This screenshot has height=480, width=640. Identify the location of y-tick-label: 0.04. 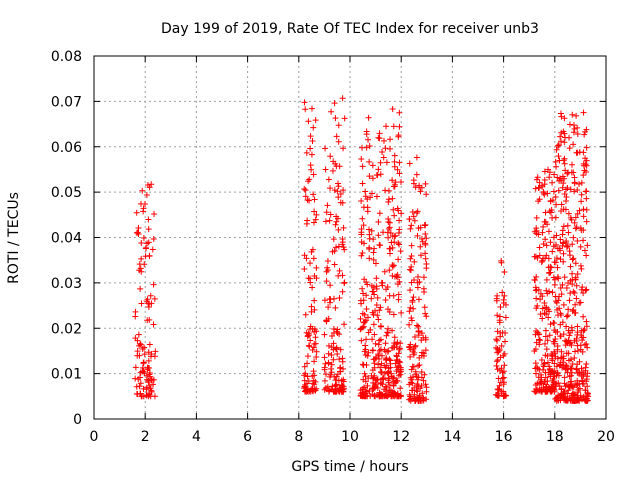
(66, 239).